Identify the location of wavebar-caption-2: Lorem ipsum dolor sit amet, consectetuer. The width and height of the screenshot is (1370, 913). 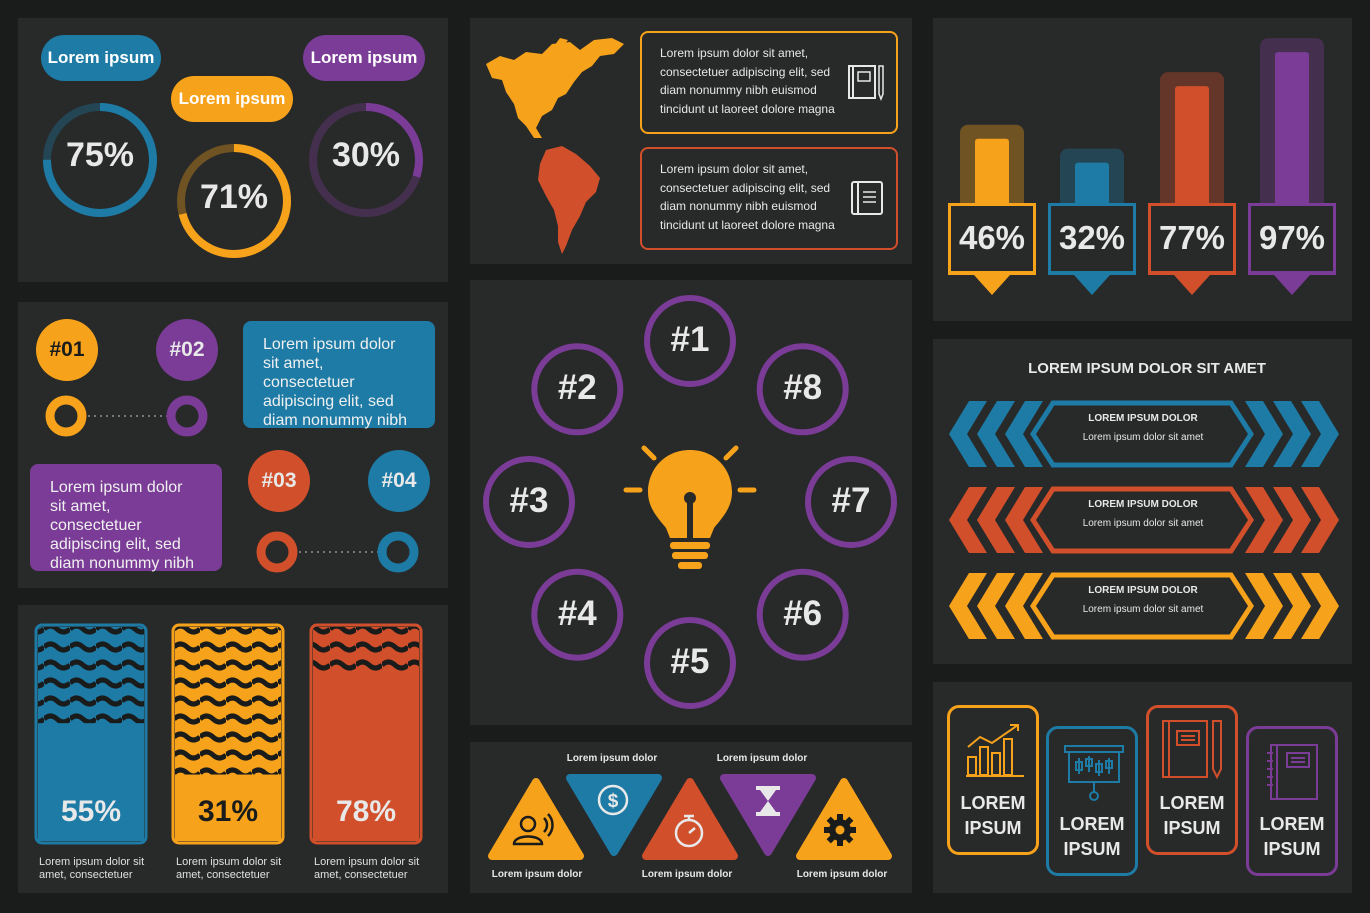
(229, 868).